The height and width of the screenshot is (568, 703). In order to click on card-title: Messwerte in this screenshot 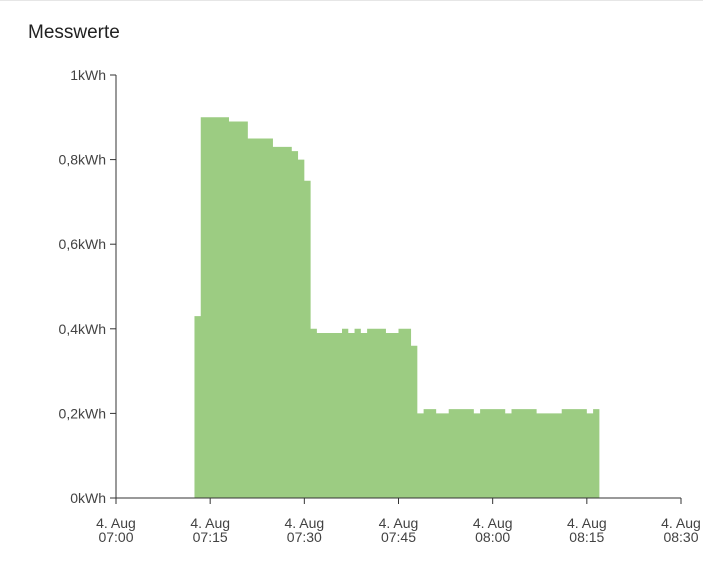, I will do `click(74, 32)`.